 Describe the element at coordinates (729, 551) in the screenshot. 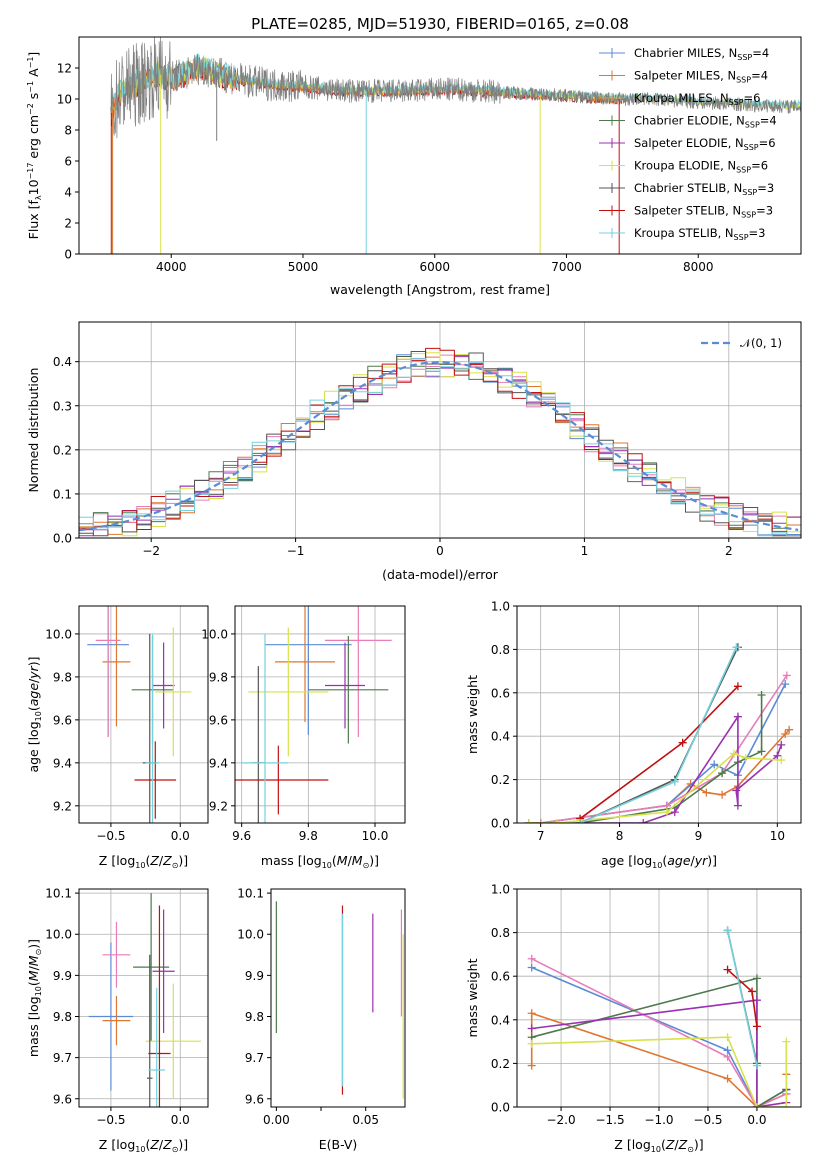

I see `x-tick-label: 2` at that location.